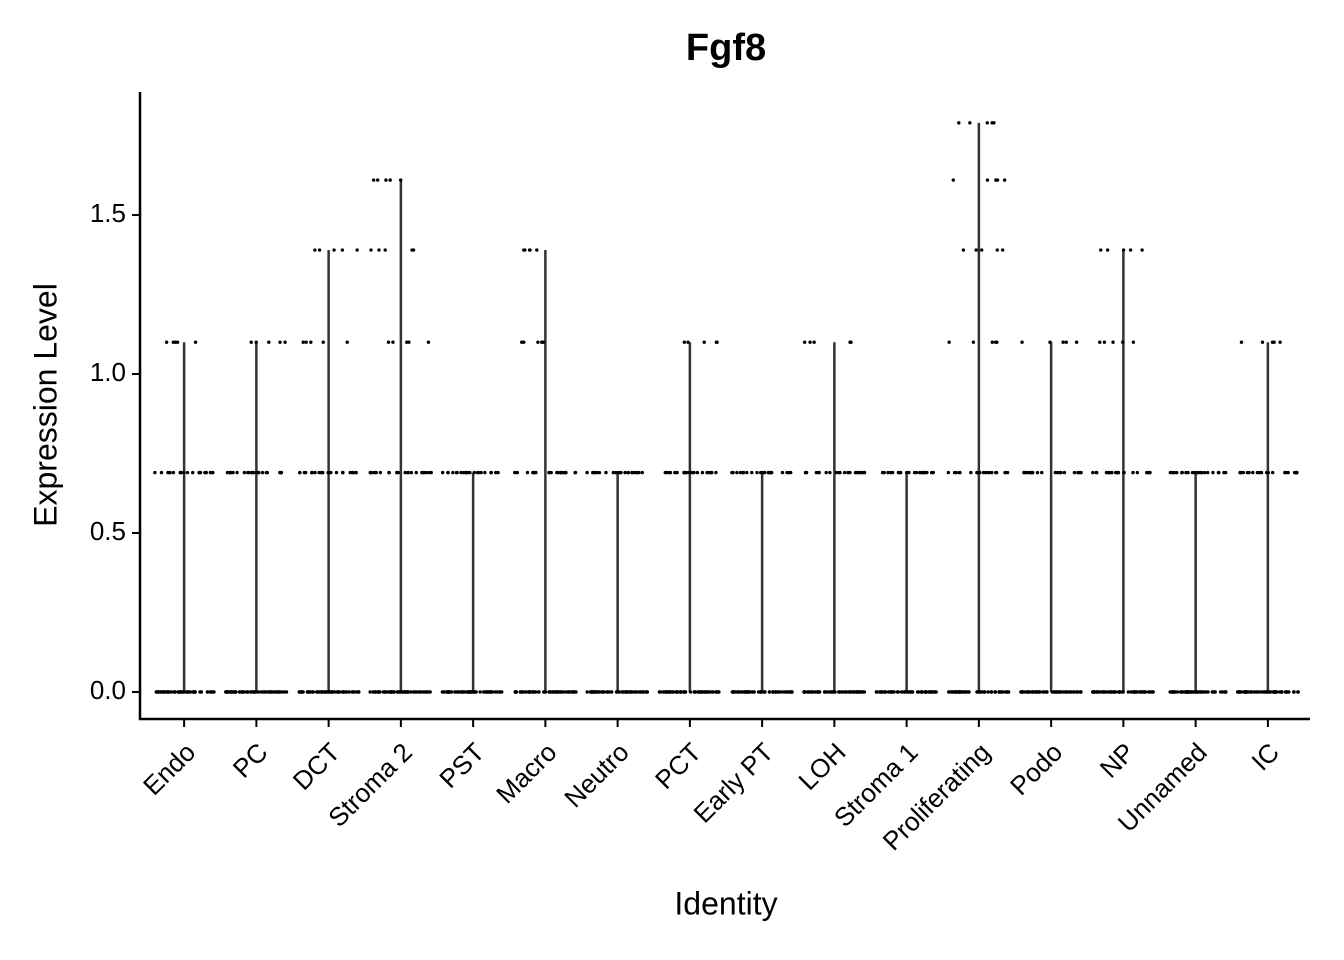 This screenshot has width=1344, height=960. I want to click on x-tick-label: PST, so click(461, 765).